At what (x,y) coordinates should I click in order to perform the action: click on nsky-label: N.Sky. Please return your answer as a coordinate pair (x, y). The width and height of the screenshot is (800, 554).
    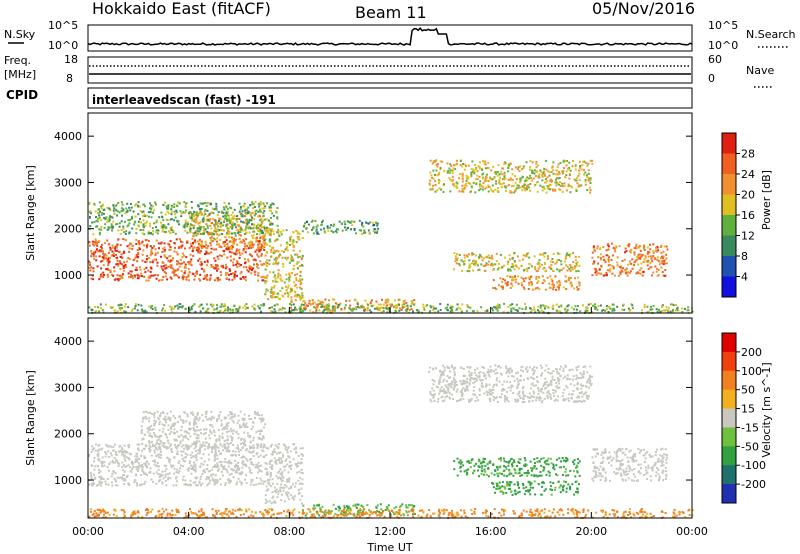
    Looking at the image, I should click on (20, 34).